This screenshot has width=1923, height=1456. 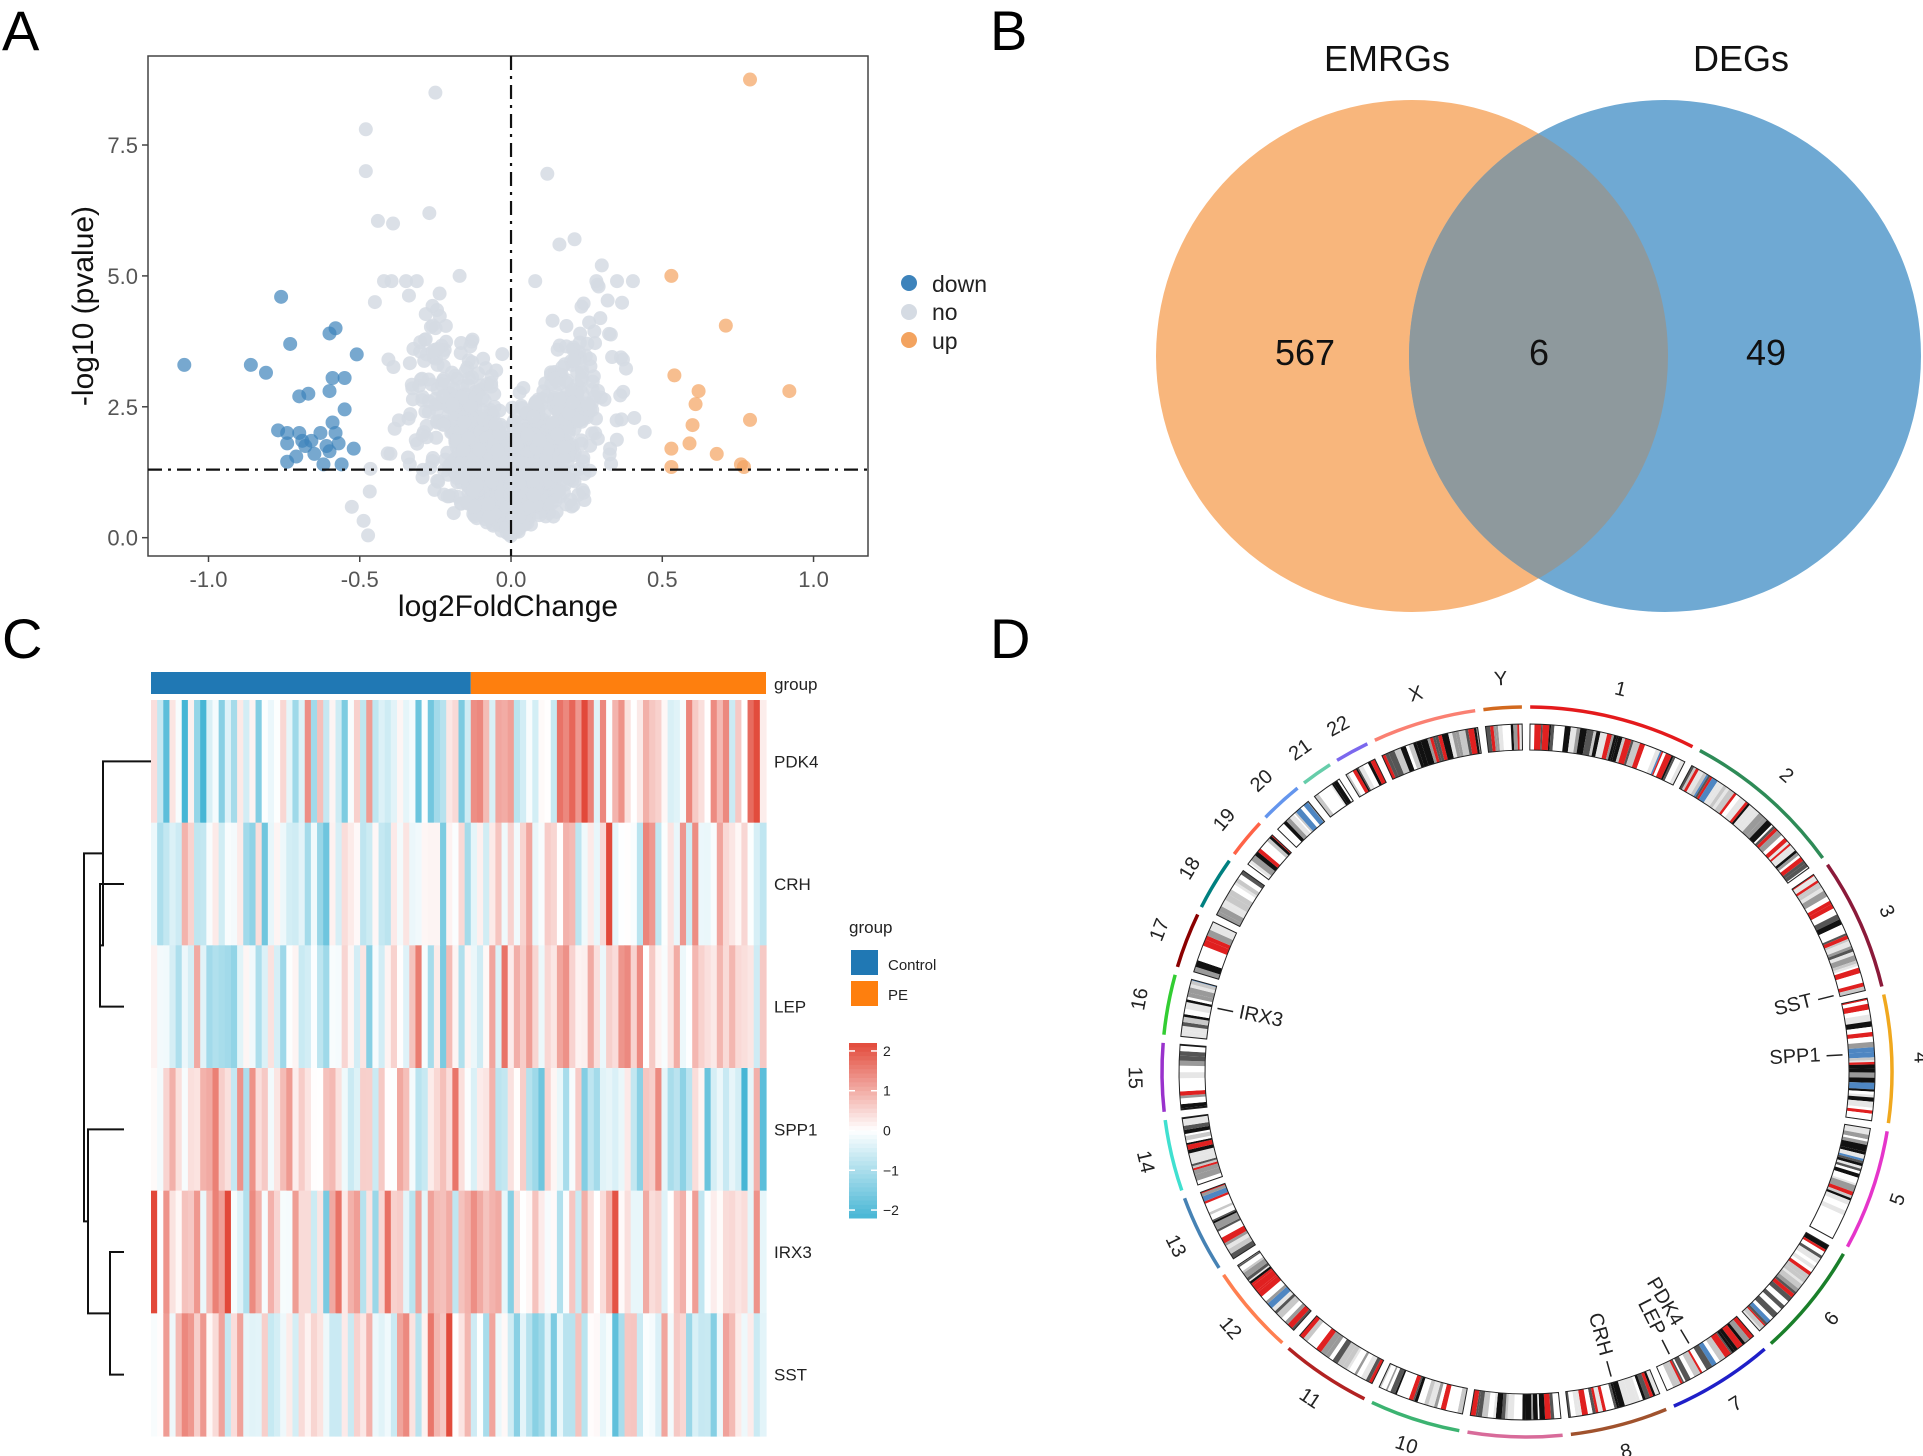 What do you see at coordinates (1010, 638) in the screenshot?
I see `panel-label-d: D` at bounding box center [1010, 638].